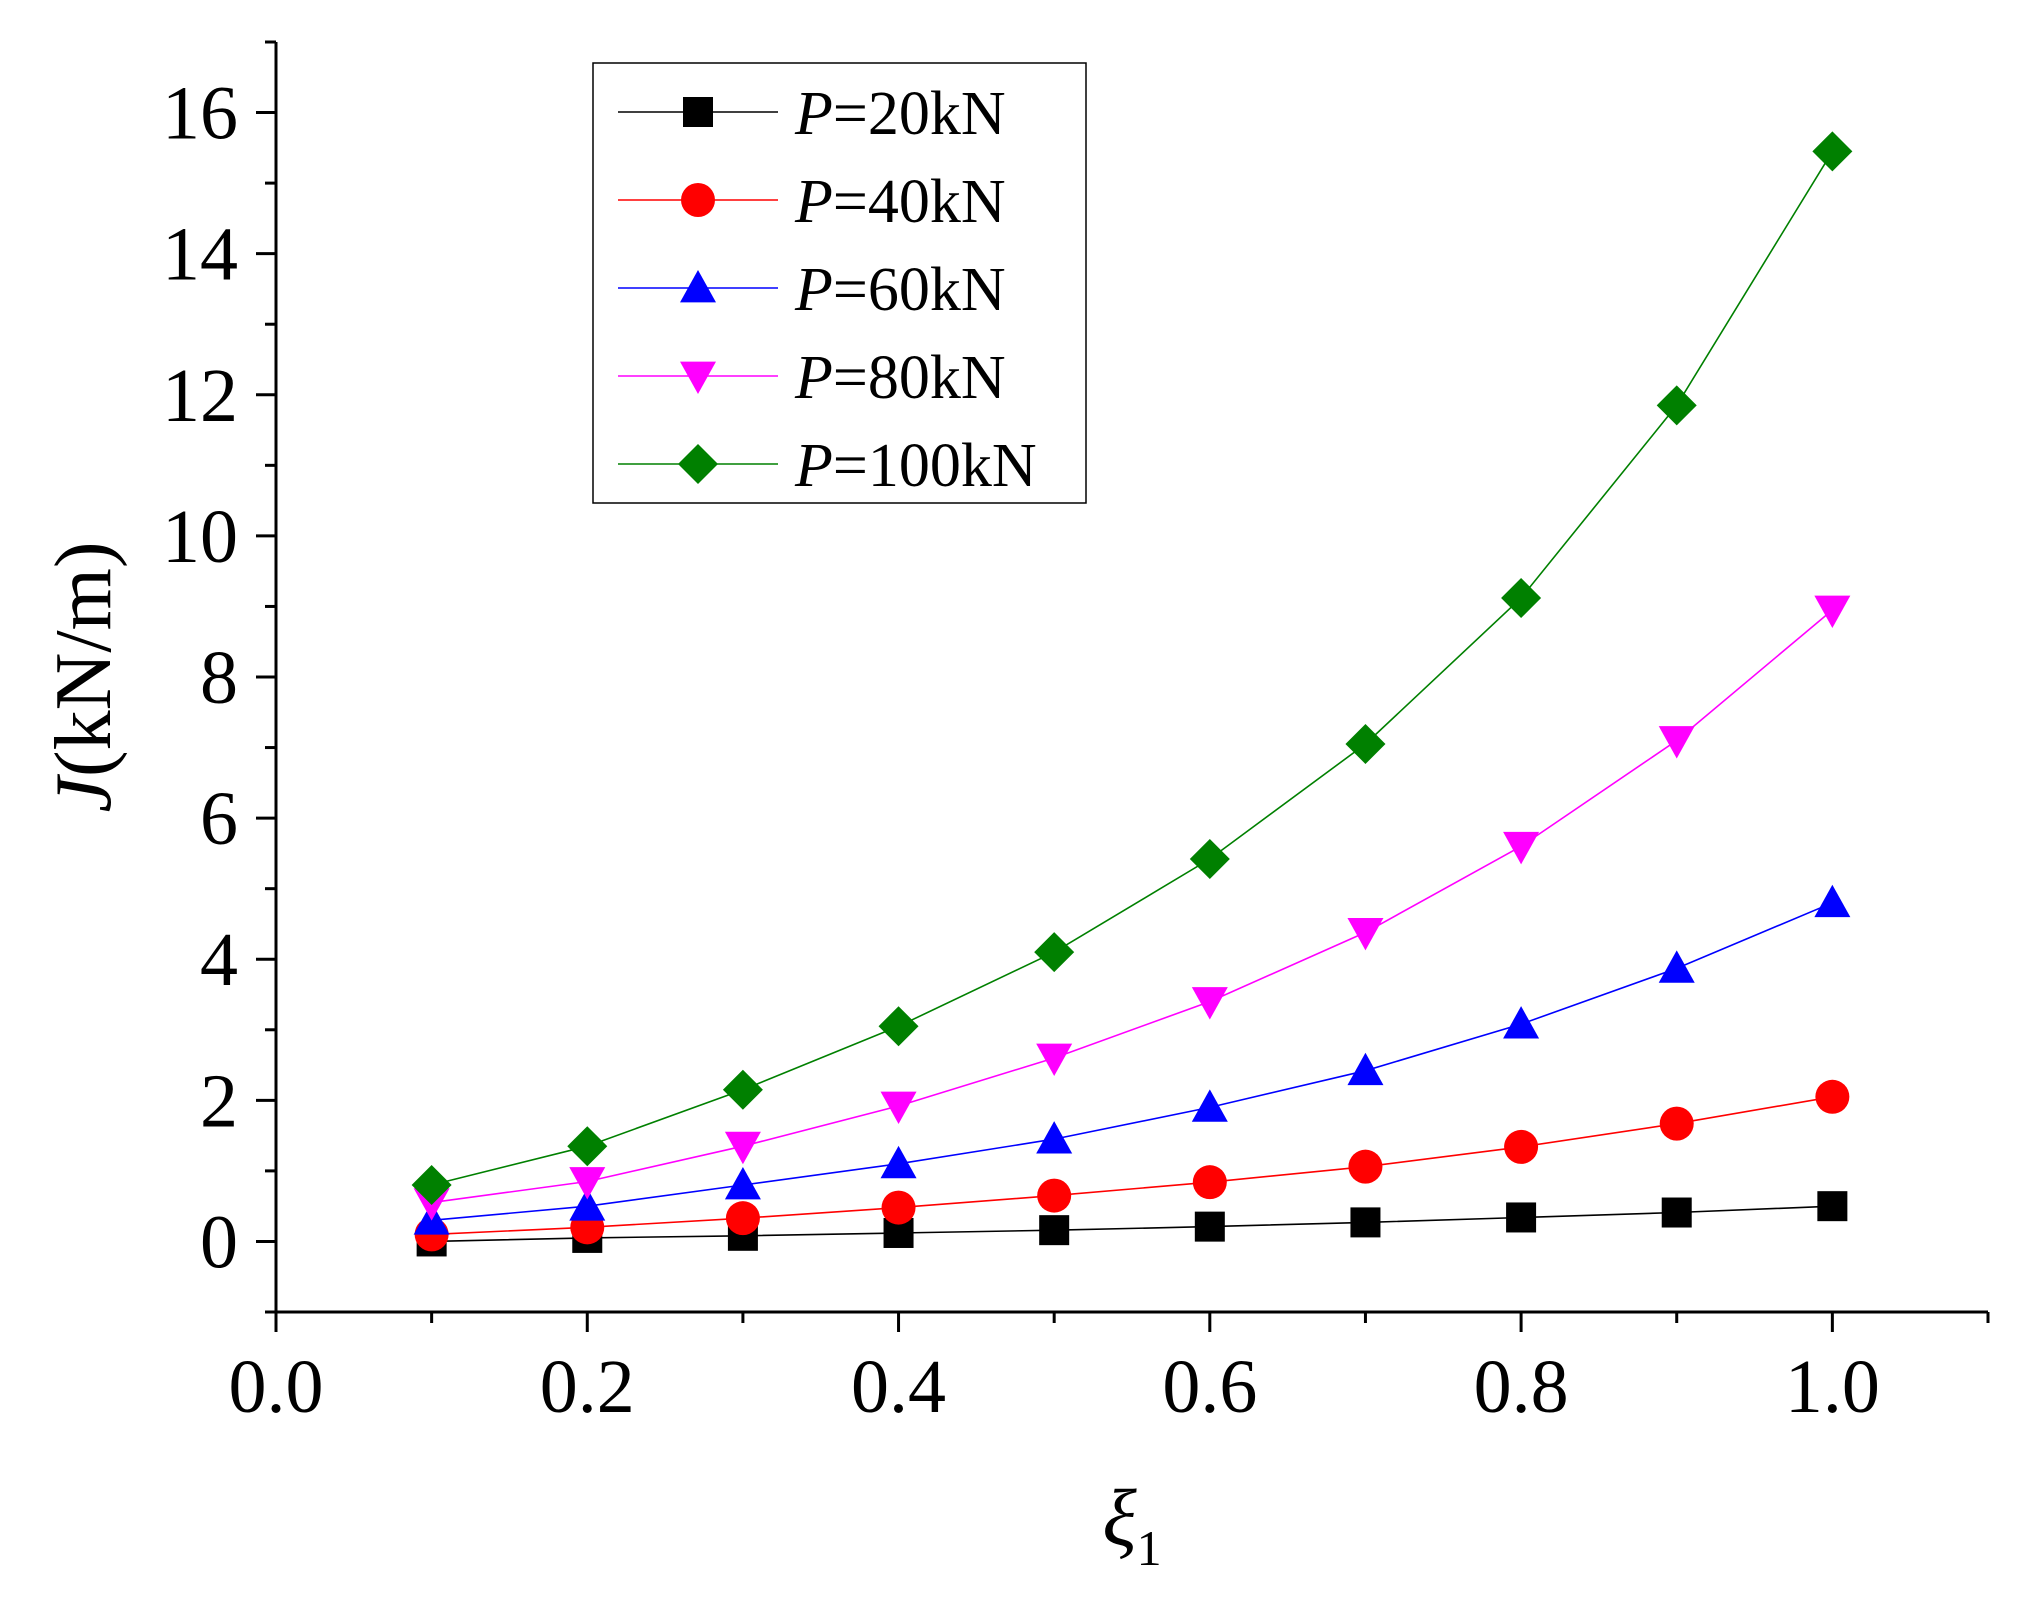 This screenshot has height=1616, width=2025. I want to click on legend-value: =80kN, so click(919, 378).